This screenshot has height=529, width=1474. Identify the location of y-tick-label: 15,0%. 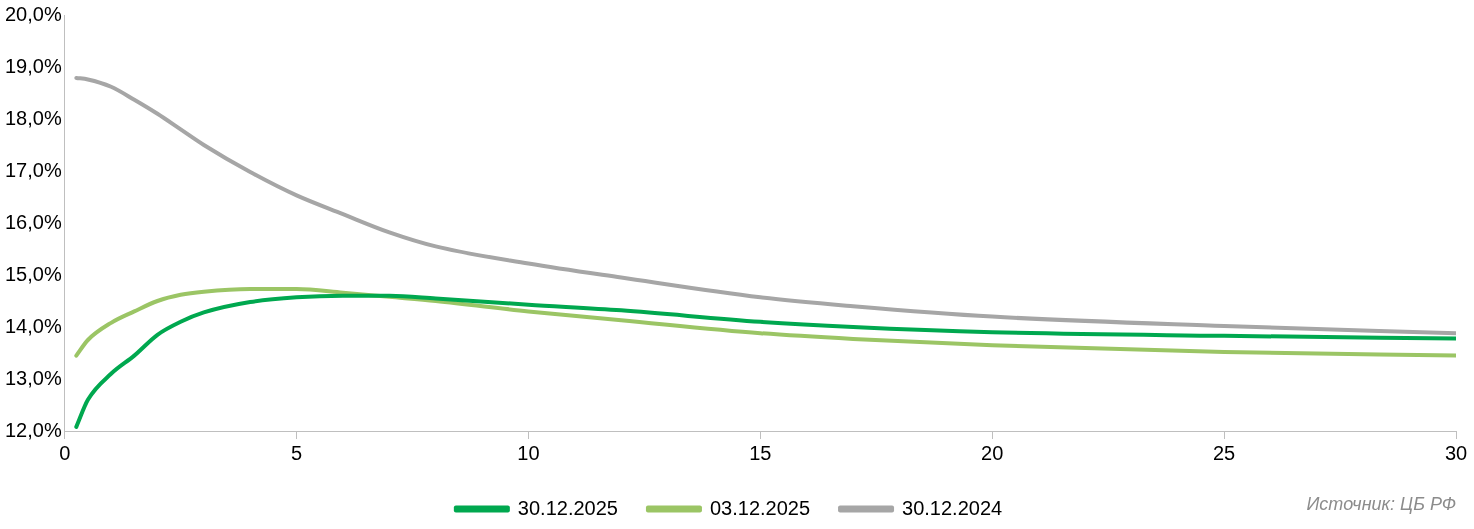
(33, 273).